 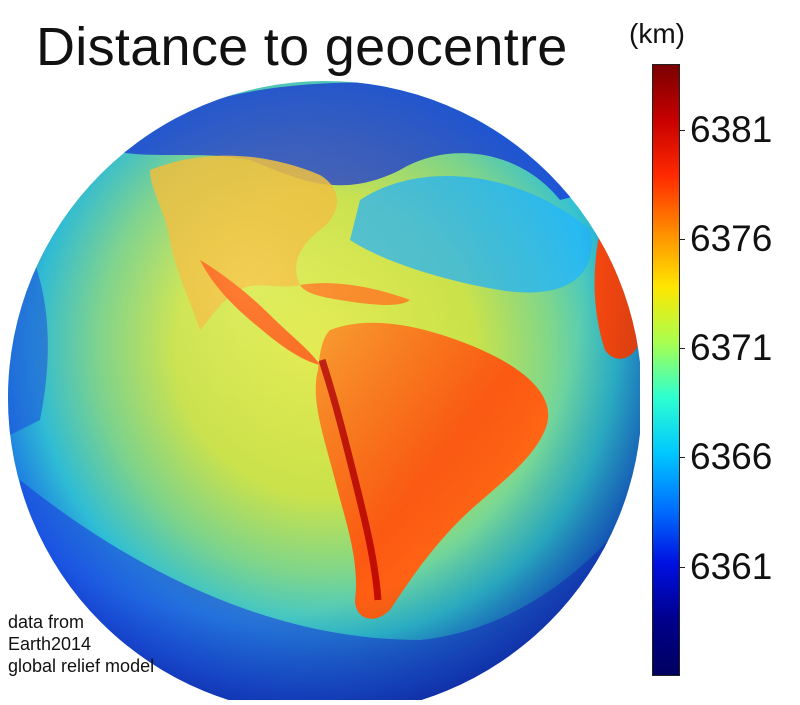 What do you see at coordinates (657, 33) in the screenshot?
I see `colorbar-unit: (km)` at bounding box center [657, 33].